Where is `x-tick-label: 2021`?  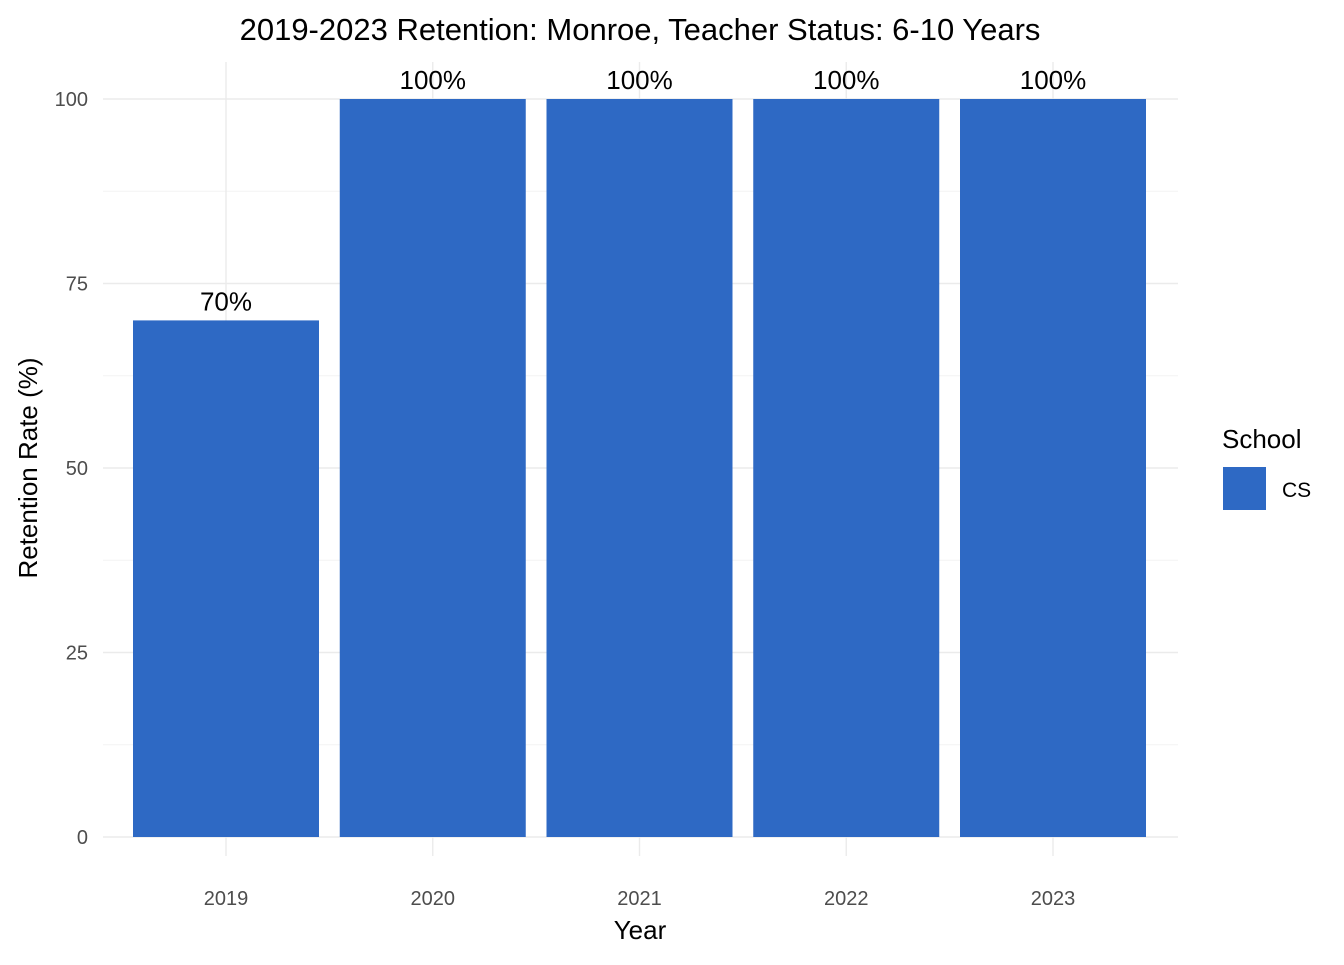 x-tick-label: 2021 is located at coordinates (639, 899).